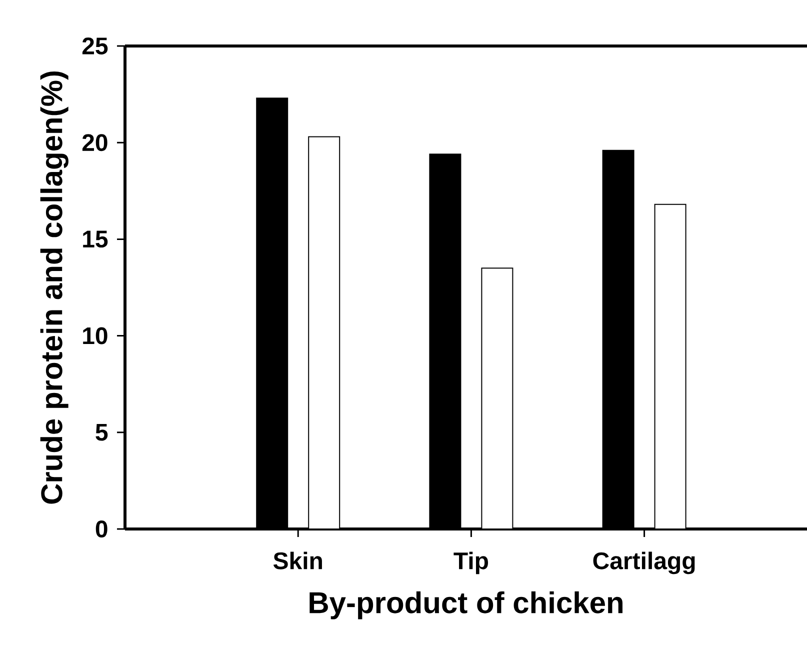  Describe the element at coordinates (95, 143) in the screenshot. I see `y-tick-label: 20` at that location.